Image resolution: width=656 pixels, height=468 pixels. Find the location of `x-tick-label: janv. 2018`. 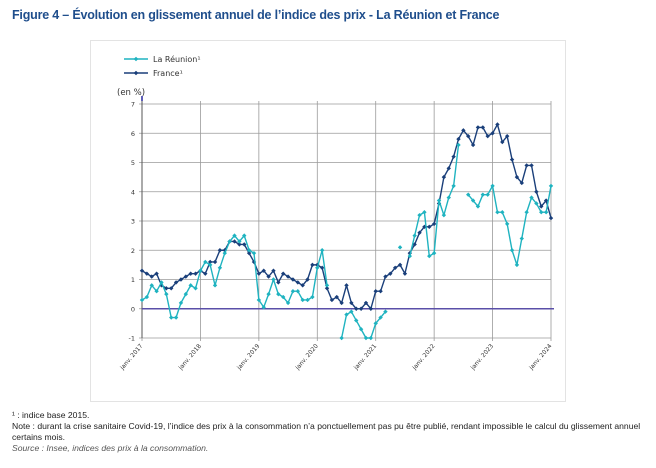

x-tick-label: janv. 2018 is located at coordinates (190, 357).